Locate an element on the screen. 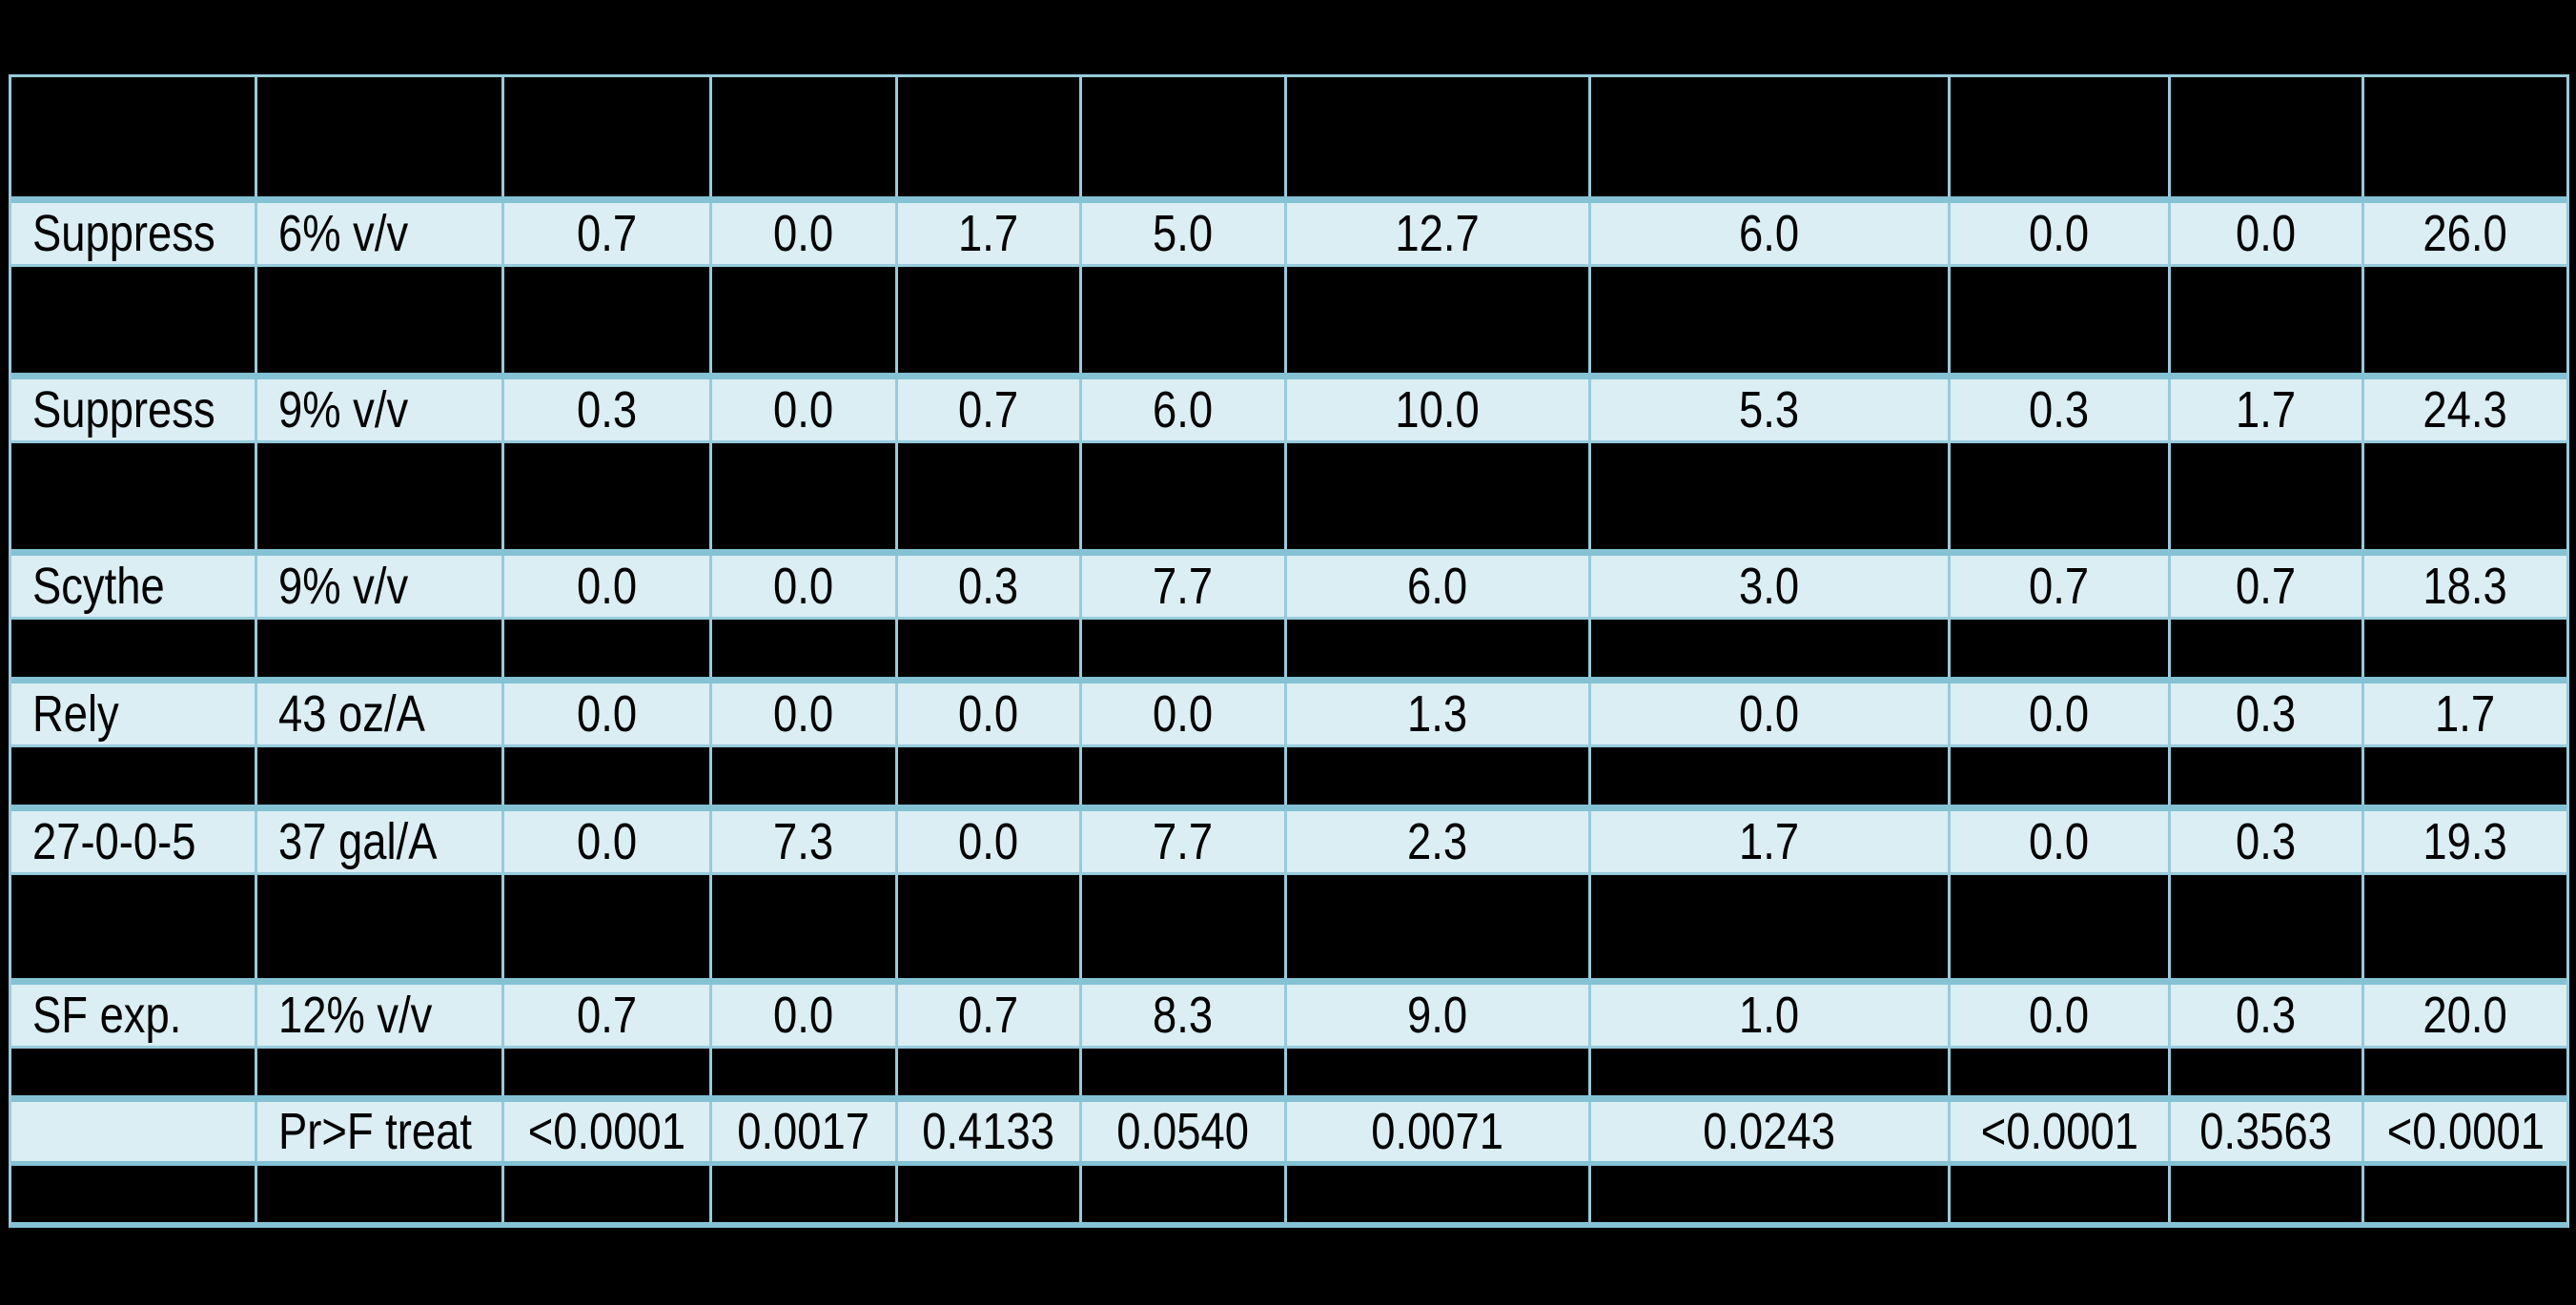 This screenshot has width=2576, height=1305. treatment-cell: SF exp. is located at coordinates (134, 1015).